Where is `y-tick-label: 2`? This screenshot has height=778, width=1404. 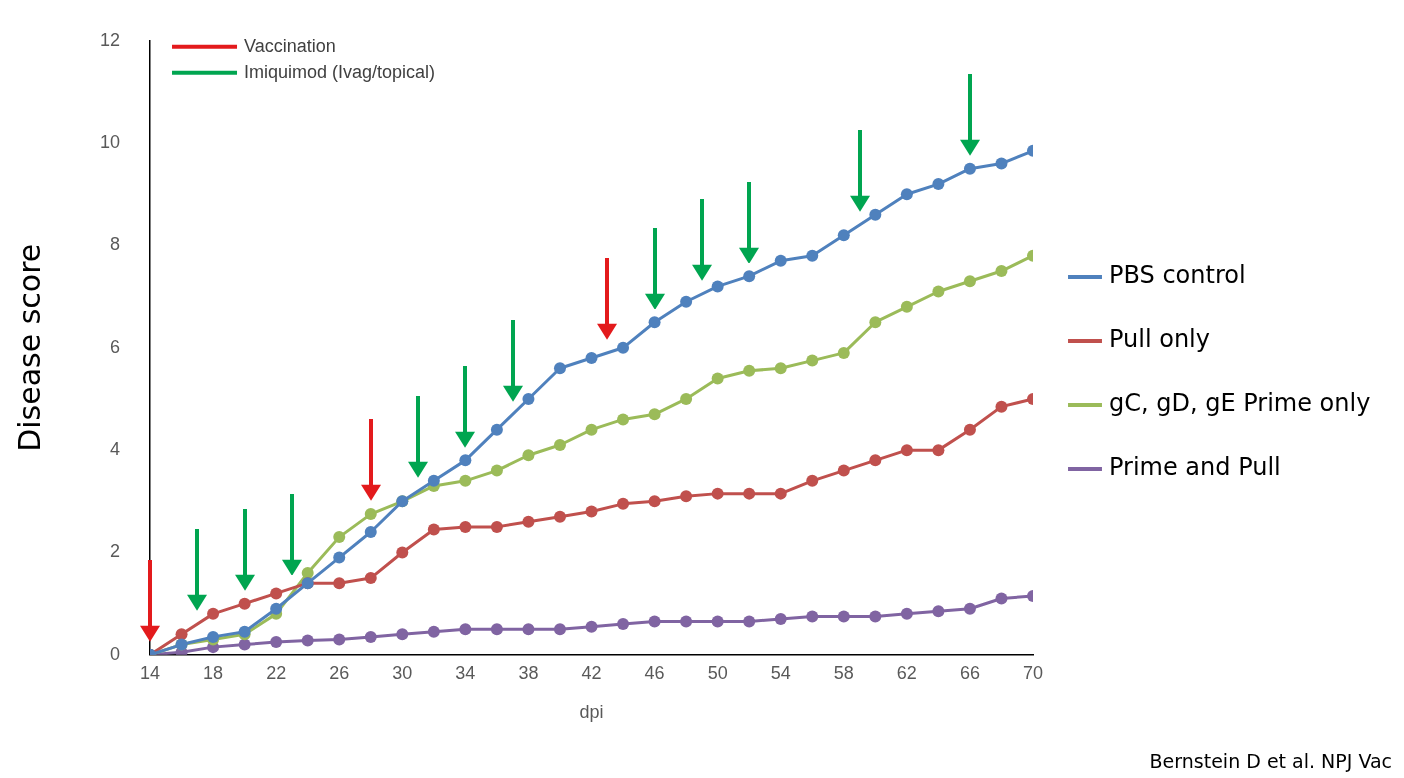
y-tick-label: 2 is located at coordinates (115, 551).